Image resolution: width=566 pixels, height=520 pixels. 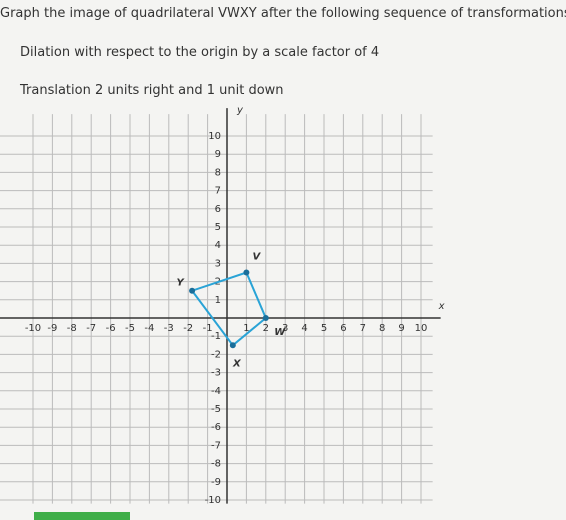 What do you see at coordinates (363, 328) in the screenshot?
I see `x-tick-label: 7` at bounding box center [363, 328].